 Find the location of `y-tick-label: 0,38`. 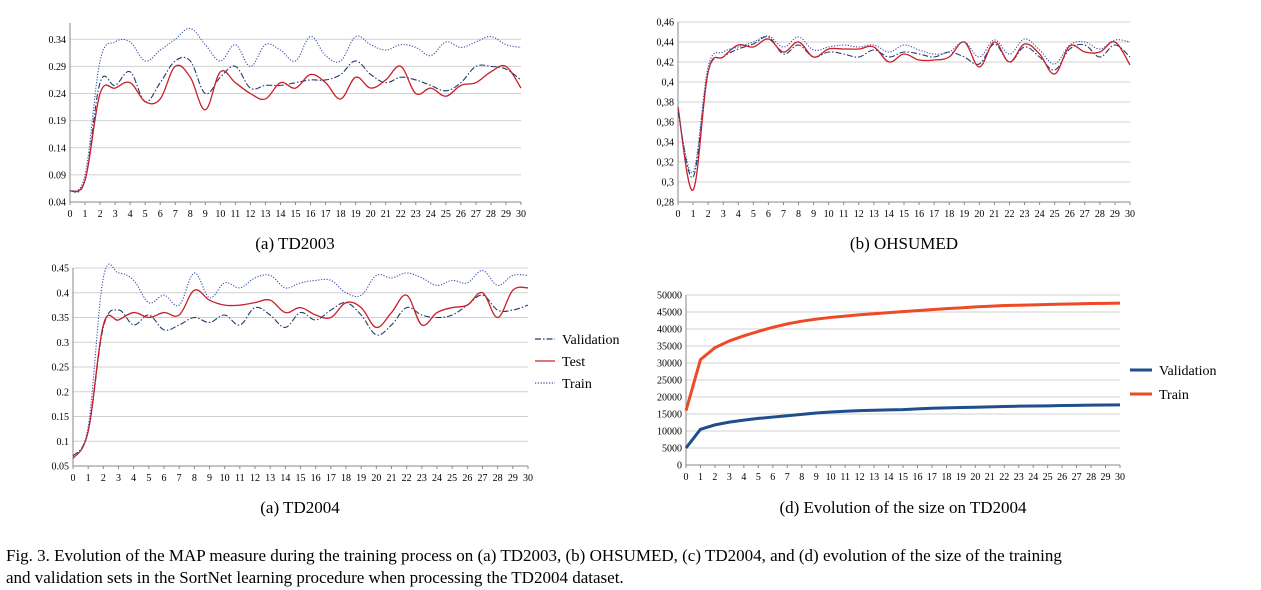

y-tick-label: 0,38 is located at coordinates (666, 103).